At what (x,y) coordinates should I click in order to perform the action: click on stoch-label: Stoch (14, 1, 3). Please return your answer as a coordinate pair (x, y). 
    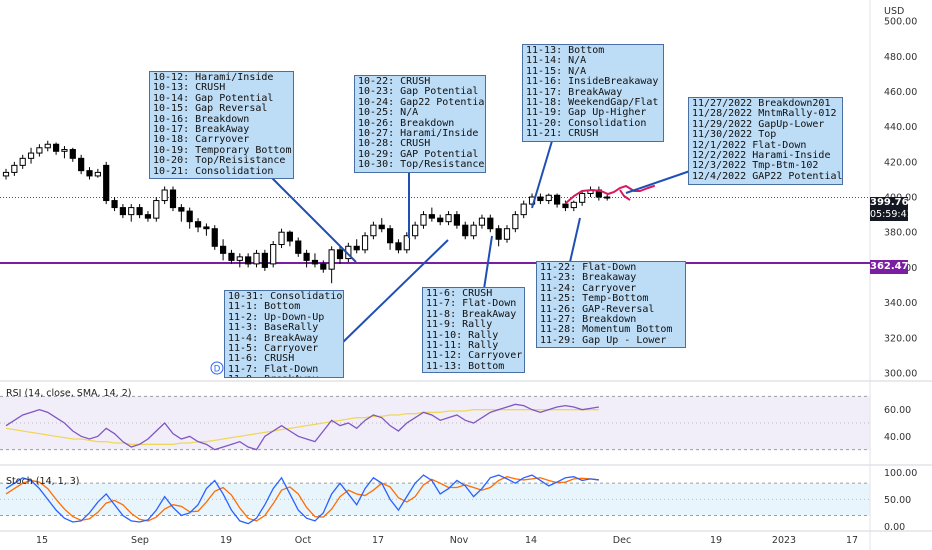
    Looking at the image, I should click on (43, 481).